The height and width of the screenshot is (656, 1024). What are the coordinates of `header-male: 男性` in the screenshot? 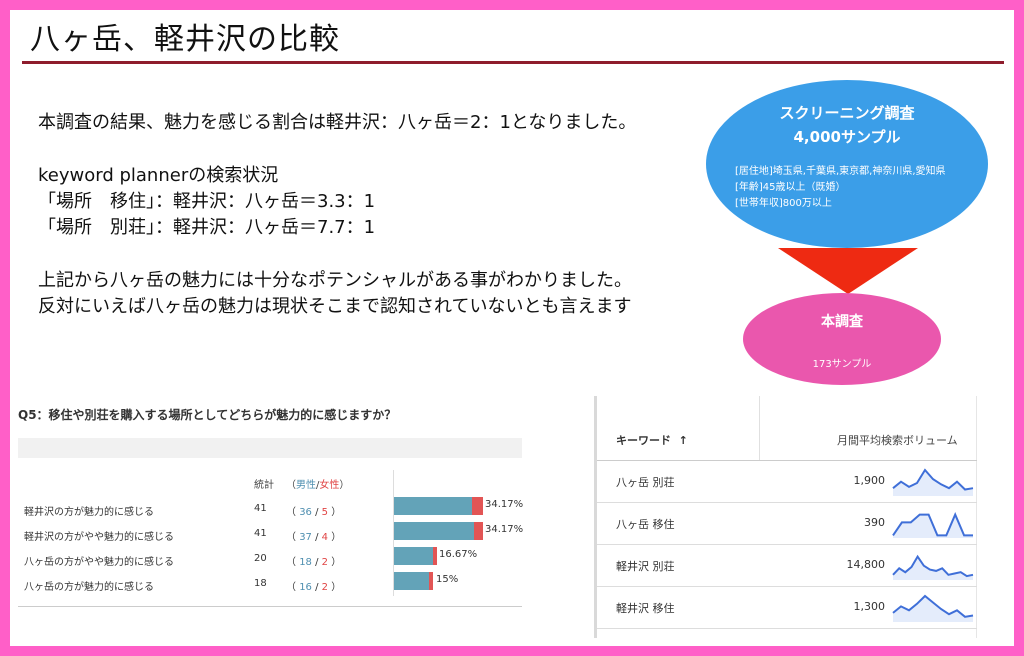 It's located at (306, 485).